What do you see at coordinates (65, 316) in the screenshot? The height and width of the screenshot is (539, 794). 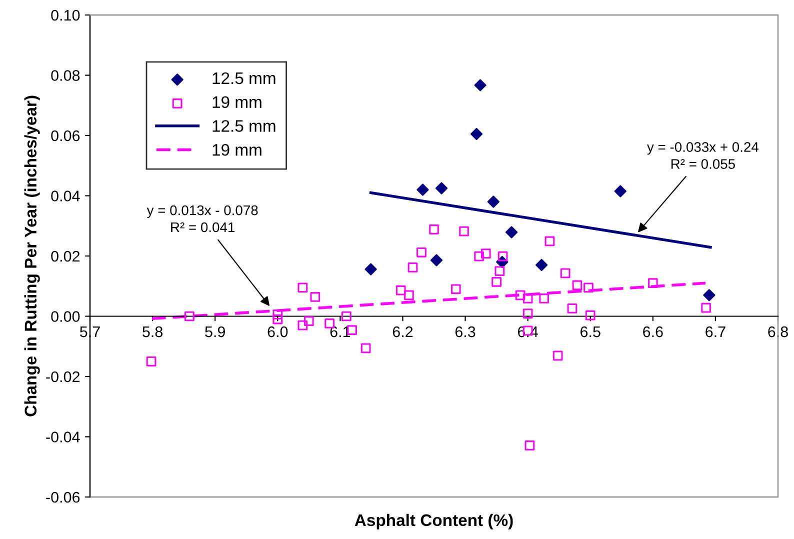 I see `y-tick-label: 0.00` at bounding box center [65, 316].